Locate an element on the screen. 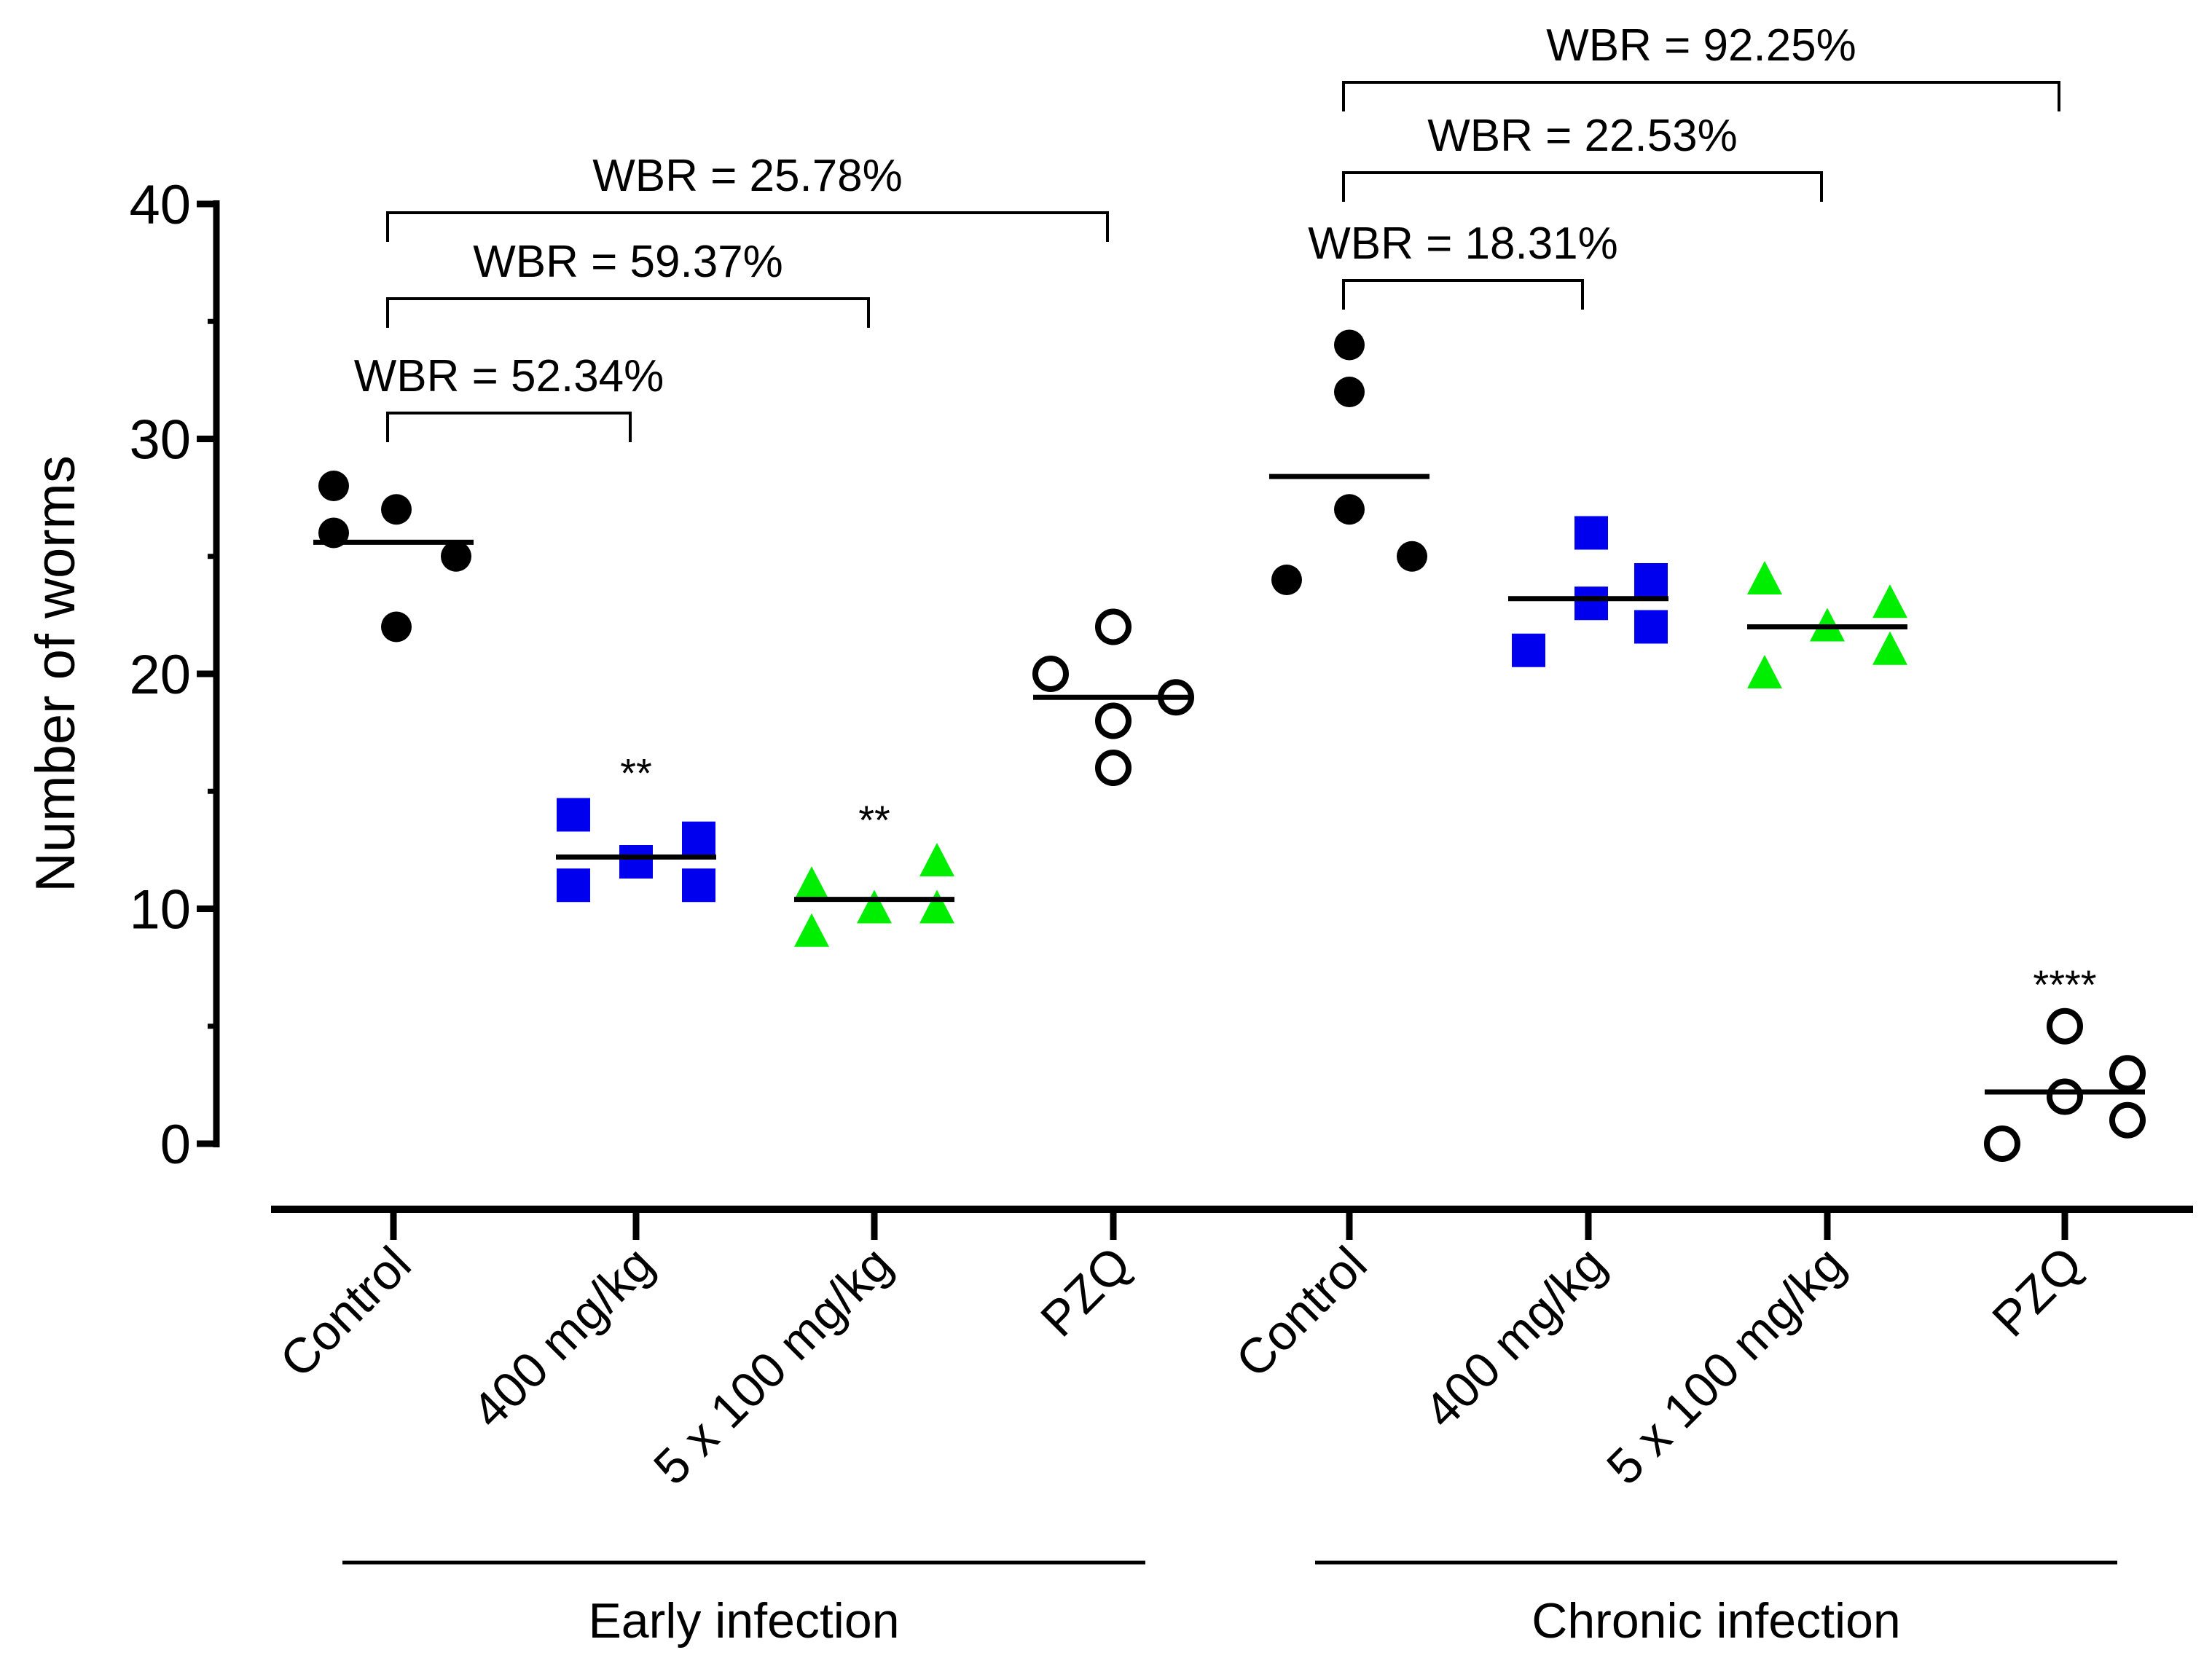  wbr-label: WBR = 52.34% is located at coordinates (509, 376).